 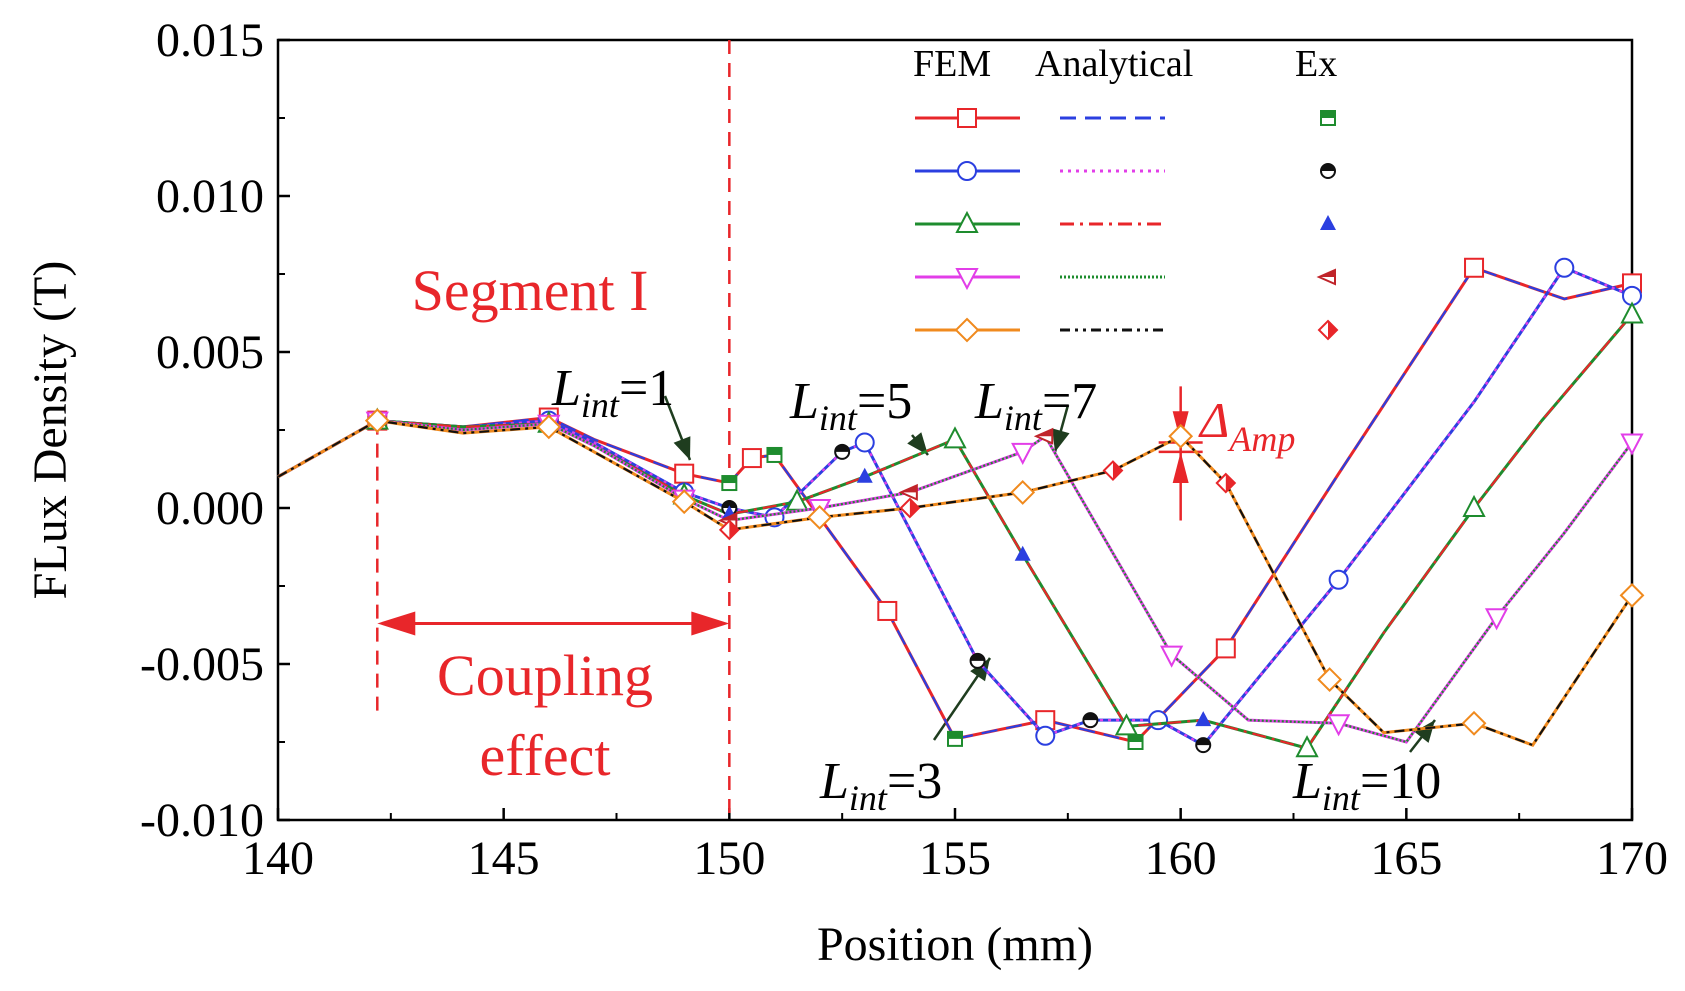 What do you see at coordinates (1069, 401) in the screenshot?
I see `label-lint-7-val: =7` at bounding box center [1069, 401].